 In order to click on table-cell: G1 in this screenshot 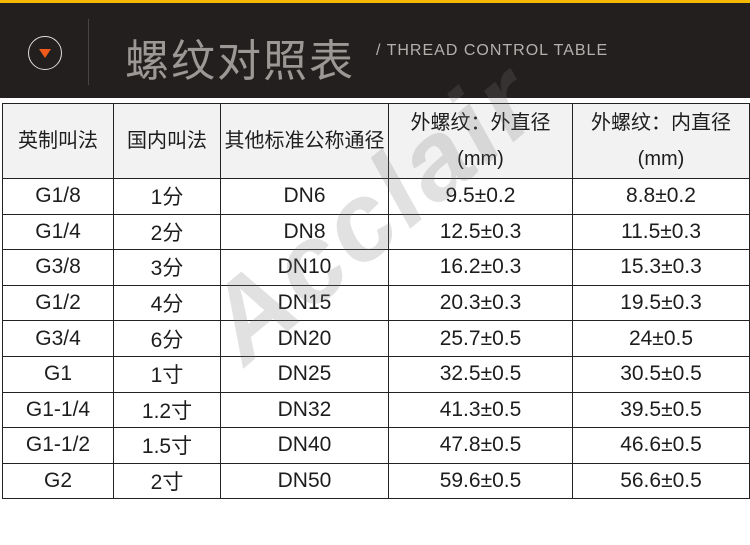, I will do `click(58, 374)`.